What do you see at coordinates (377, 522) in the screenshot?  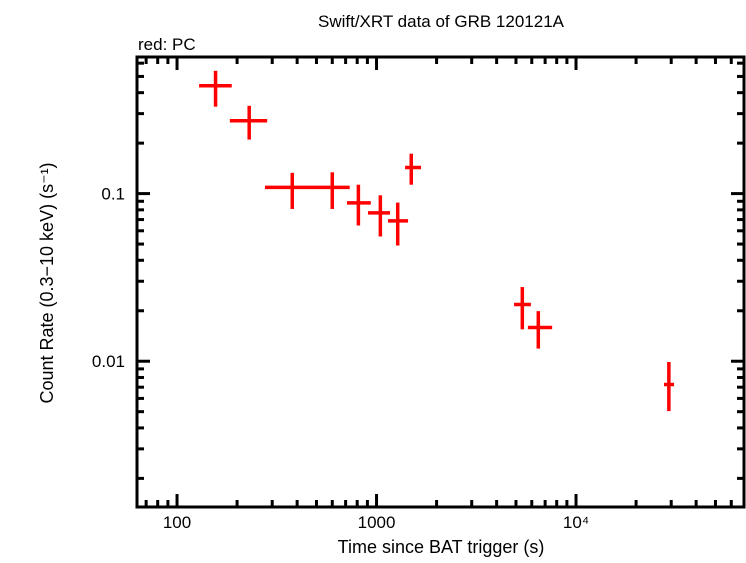 I see `x-tick-label: 1000` at bounding box center [377, 522].